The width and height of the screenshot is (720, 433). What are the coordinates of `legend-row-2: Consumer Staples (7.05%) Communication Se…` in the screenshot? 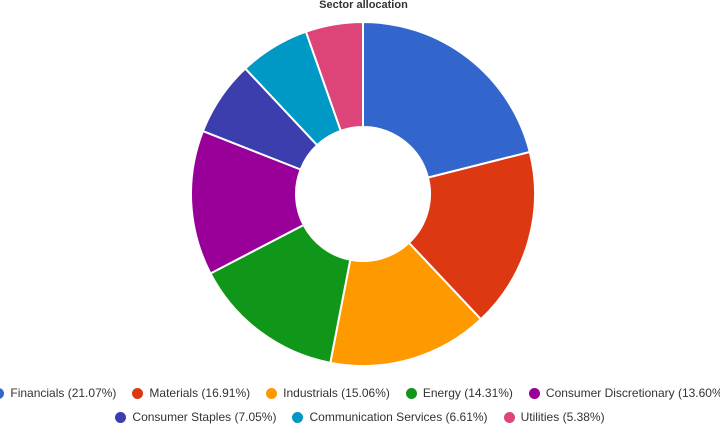 It's located at (360, 417).